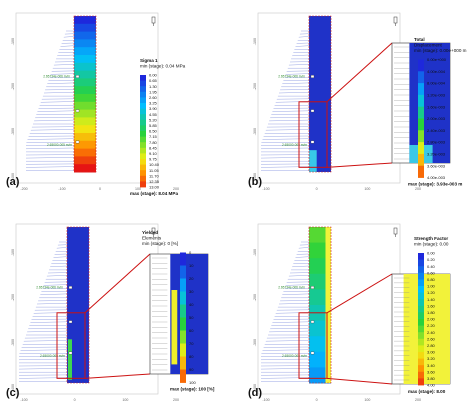  I want to click on displacement-field, so click(320, 94).